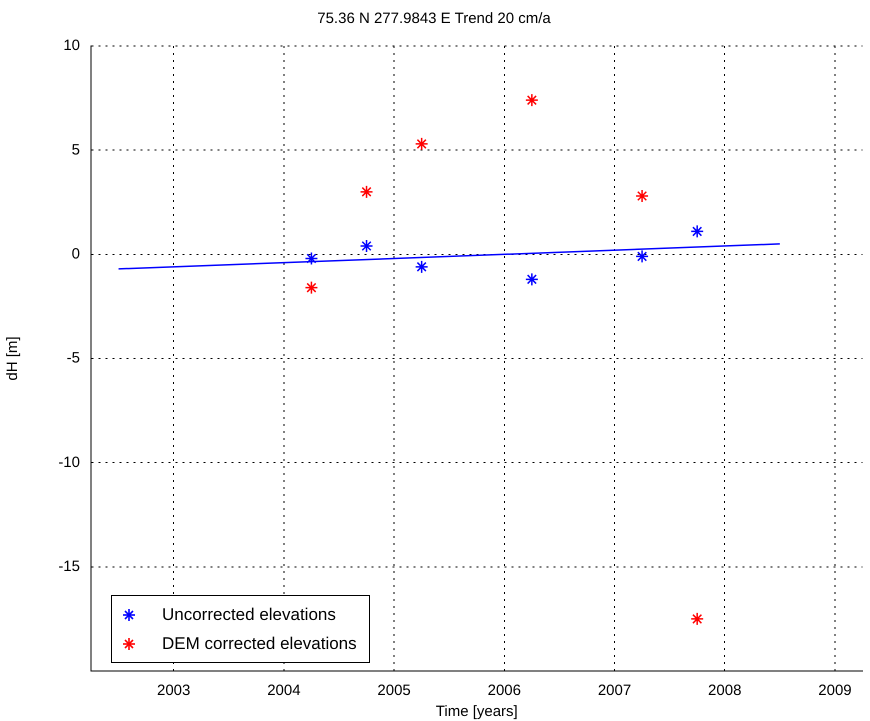  What do you see at coordinates (434, 19) in the screenshot?
I see `chart-title: 75.36 N 277.9843 E Trend 20 cm/a` at bounding box center [434, 19].